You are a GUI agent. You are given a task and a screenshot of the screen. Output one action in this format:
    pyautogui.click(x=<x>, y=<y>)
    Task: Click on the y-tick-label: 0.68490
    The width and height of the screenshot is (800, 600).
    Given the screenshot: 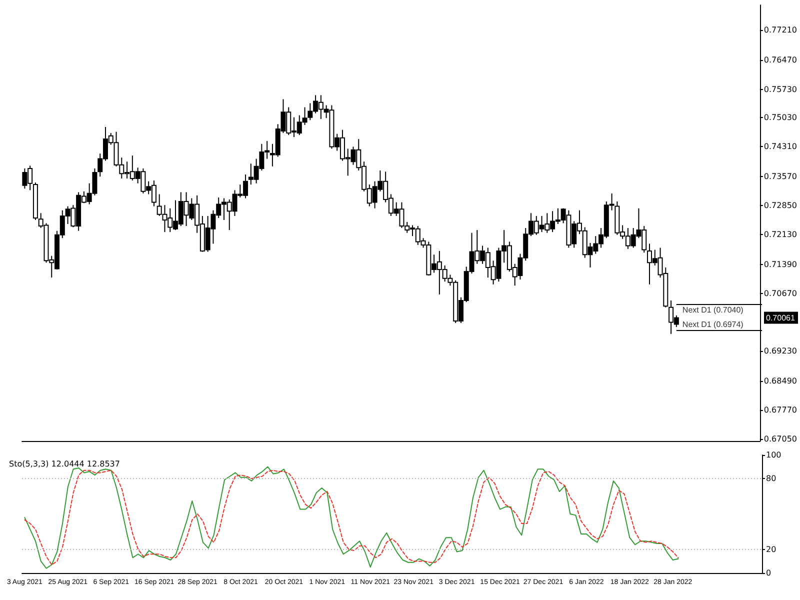 What is the action you would take?
    pyautogui.click(x=781, y=381)
    